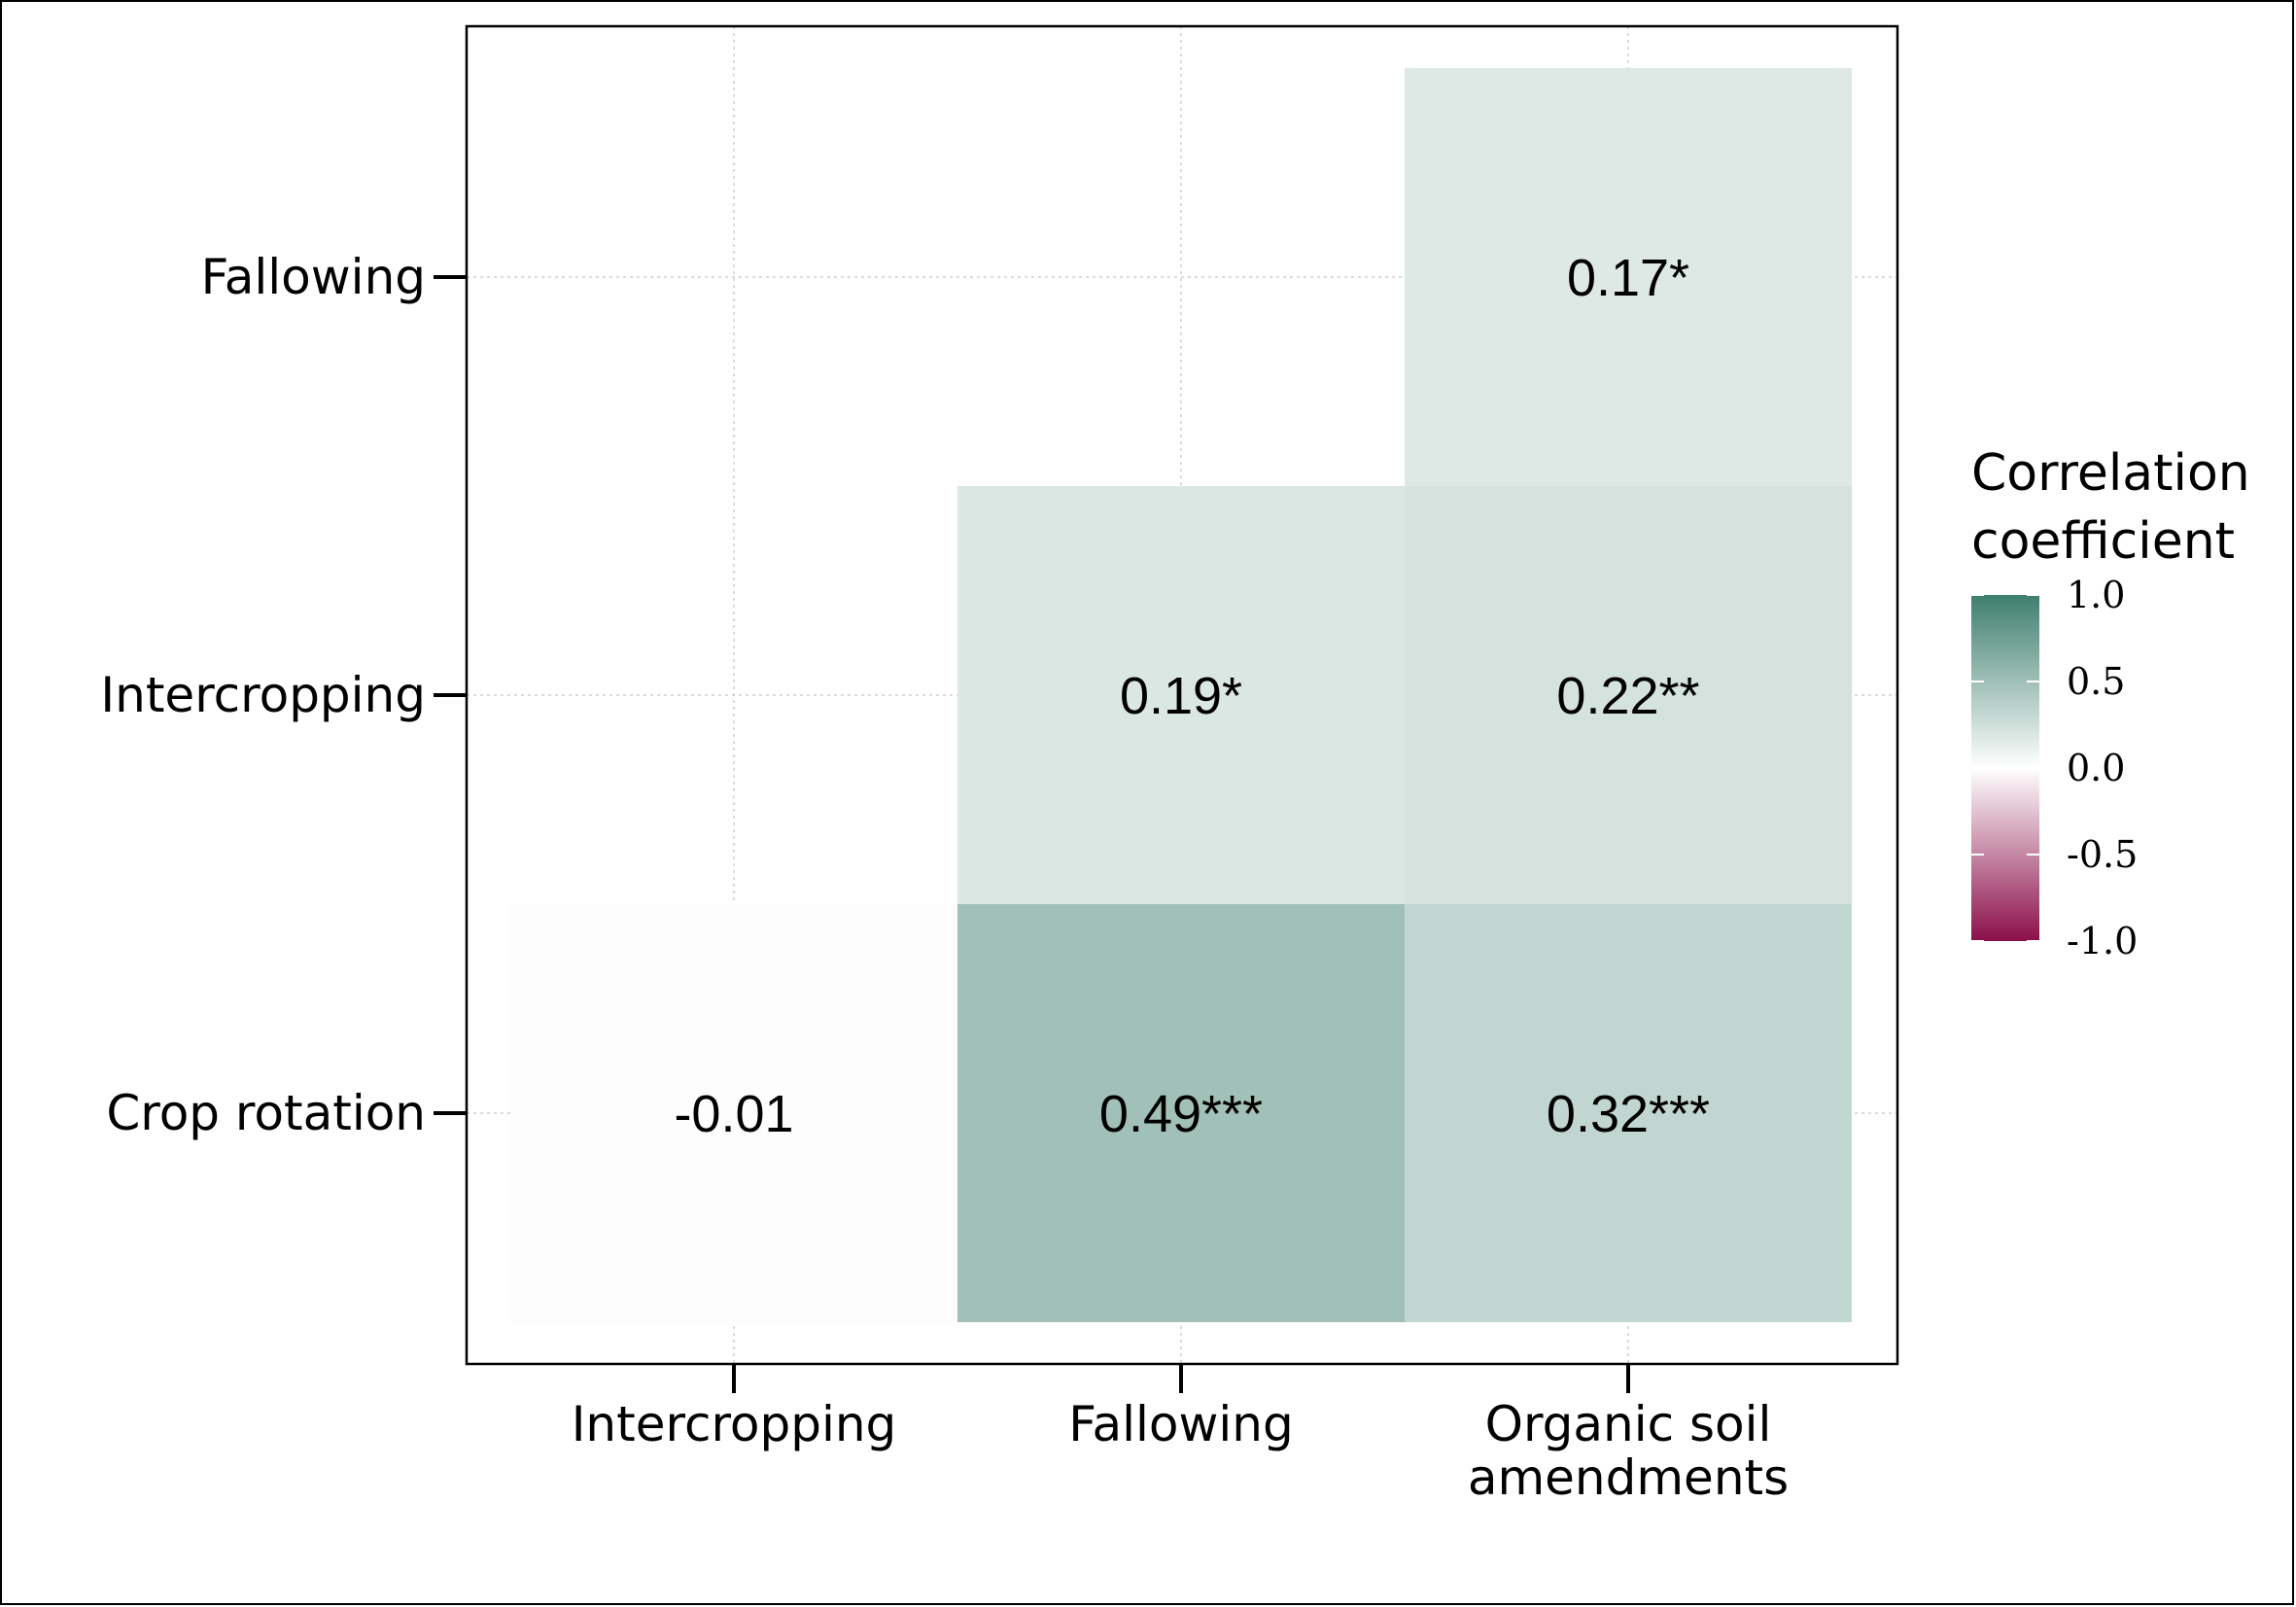 The height and width of the screenshot is (1607, 2296). I want to click on cell-value-label: 0.22**, so click(1627, 696).